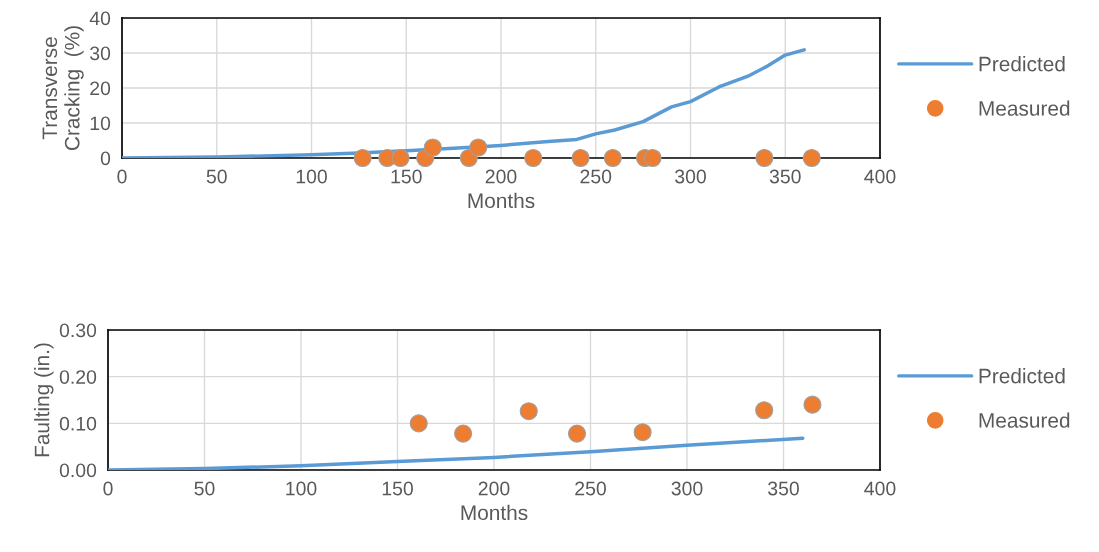 The height and width of the screenshot is (552, 1099). Describe the element at coordinates (78, 377) in the screenshot. I see `y-tick-label: 0.20` at that location.